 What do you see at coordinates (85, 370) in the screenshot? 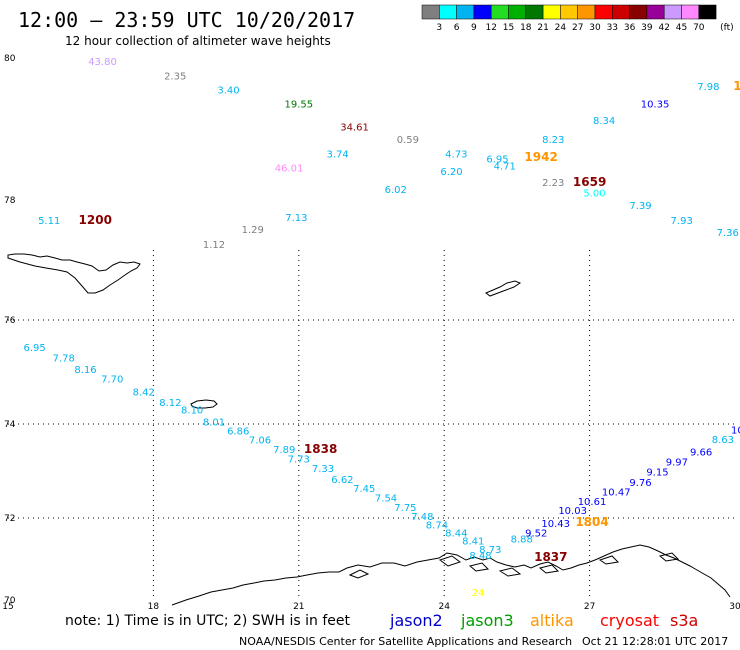
I see `wave-height-value: 8.16` at bounding box center [85, 370].